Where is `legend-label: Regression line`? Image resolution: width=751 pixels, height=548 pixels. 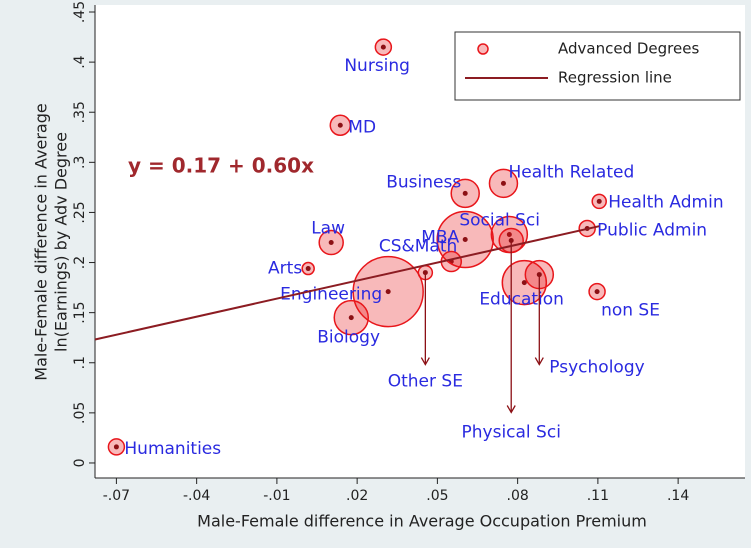 legend-label: Regression line is located at coordinates (615, 78).